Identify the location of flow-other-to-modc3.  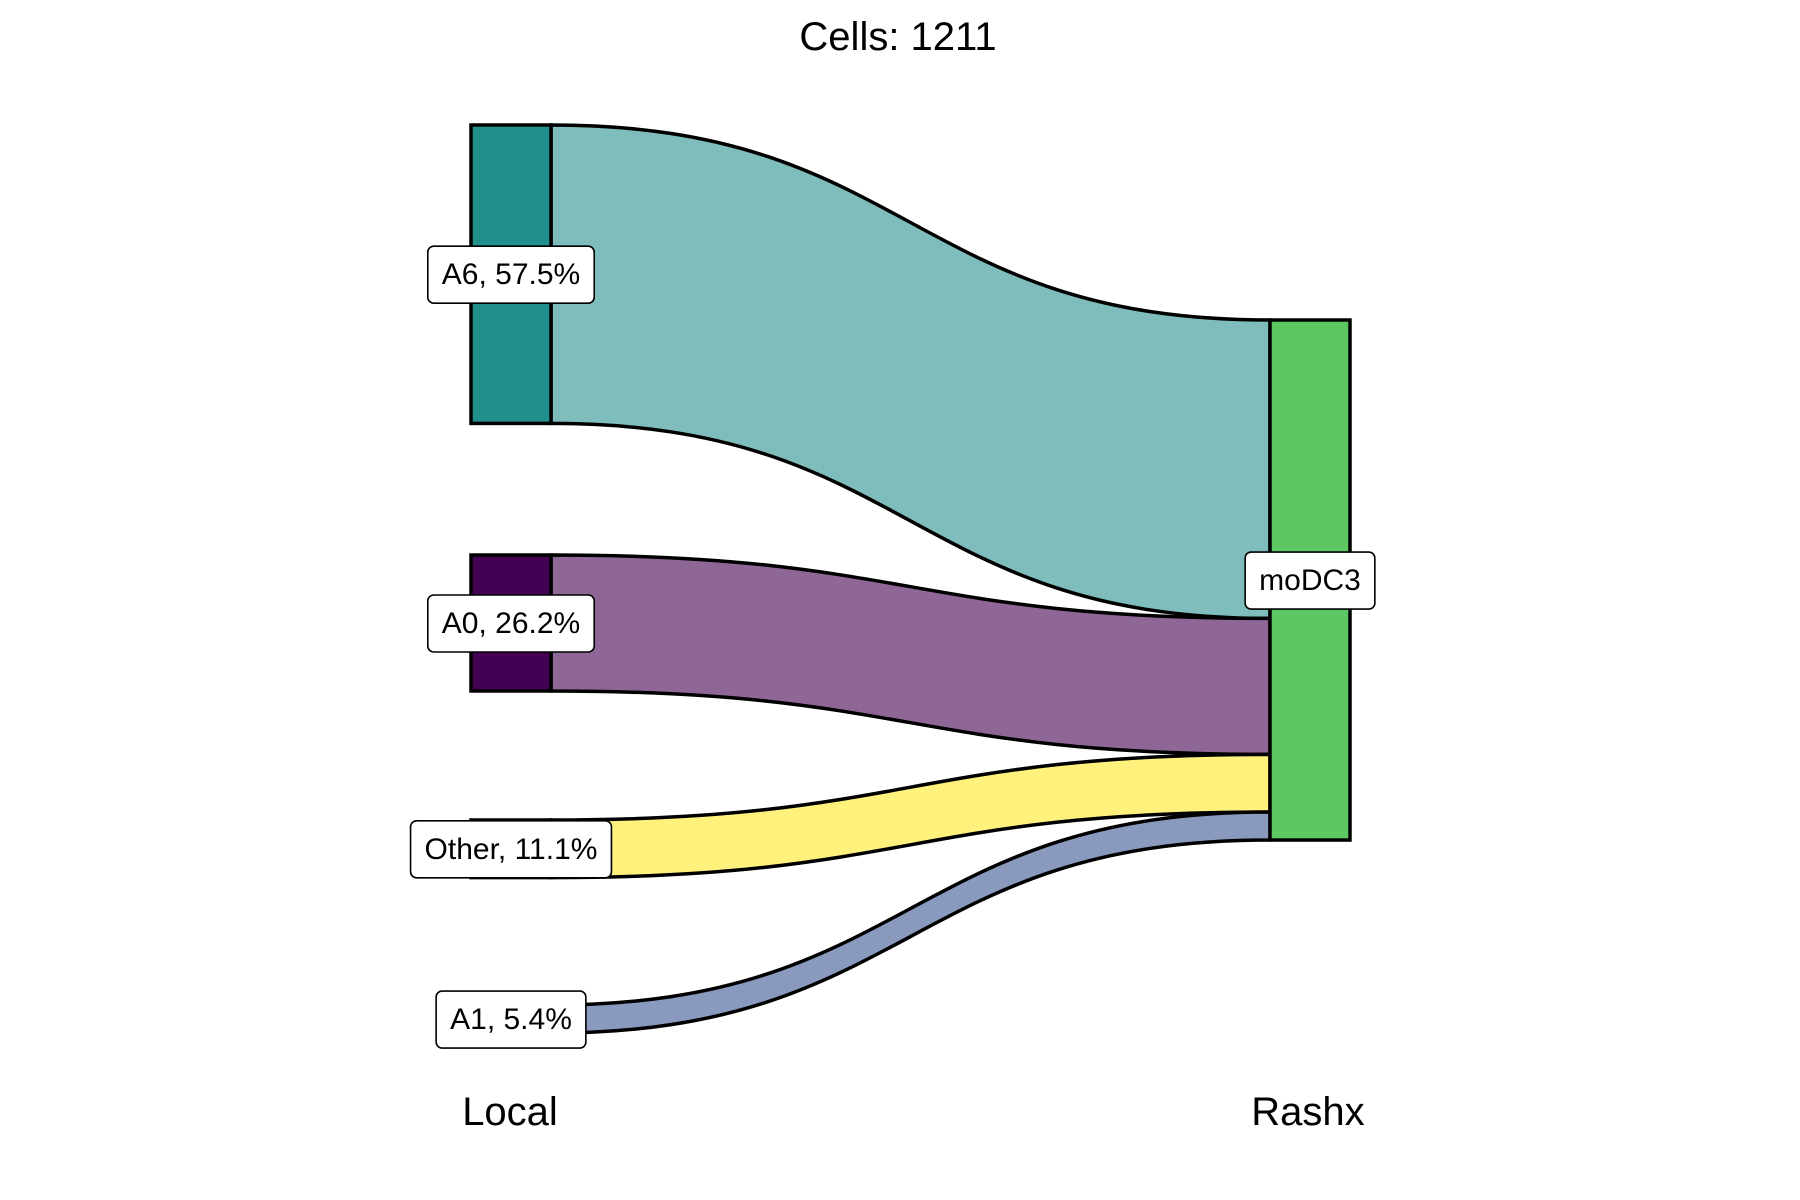
(910, 816).